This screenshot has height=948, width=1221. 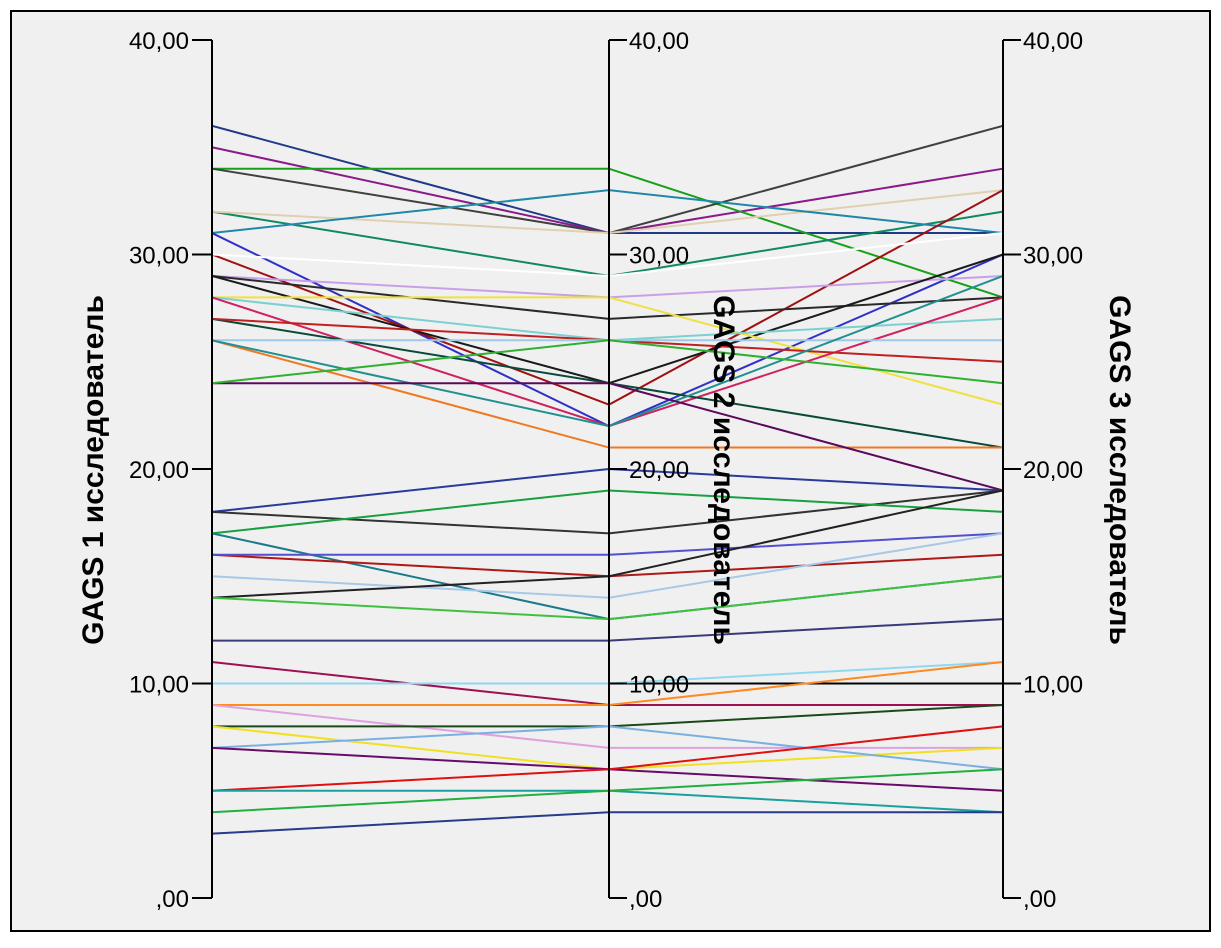 What do you see at coordinates (659, 470) in the screenshot?
I see `axis-2-tick-label-3: 20,00` at bounding box center [659, 470].